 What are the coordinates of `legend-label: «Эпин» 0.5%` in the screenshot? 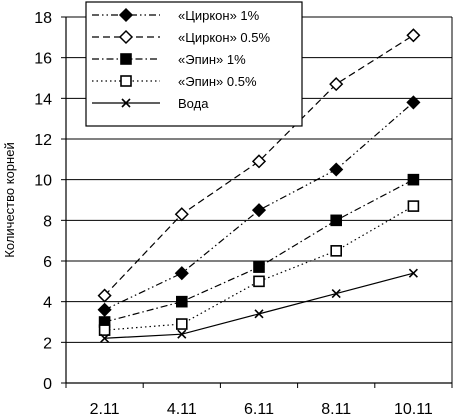 It's located at (217, 81).